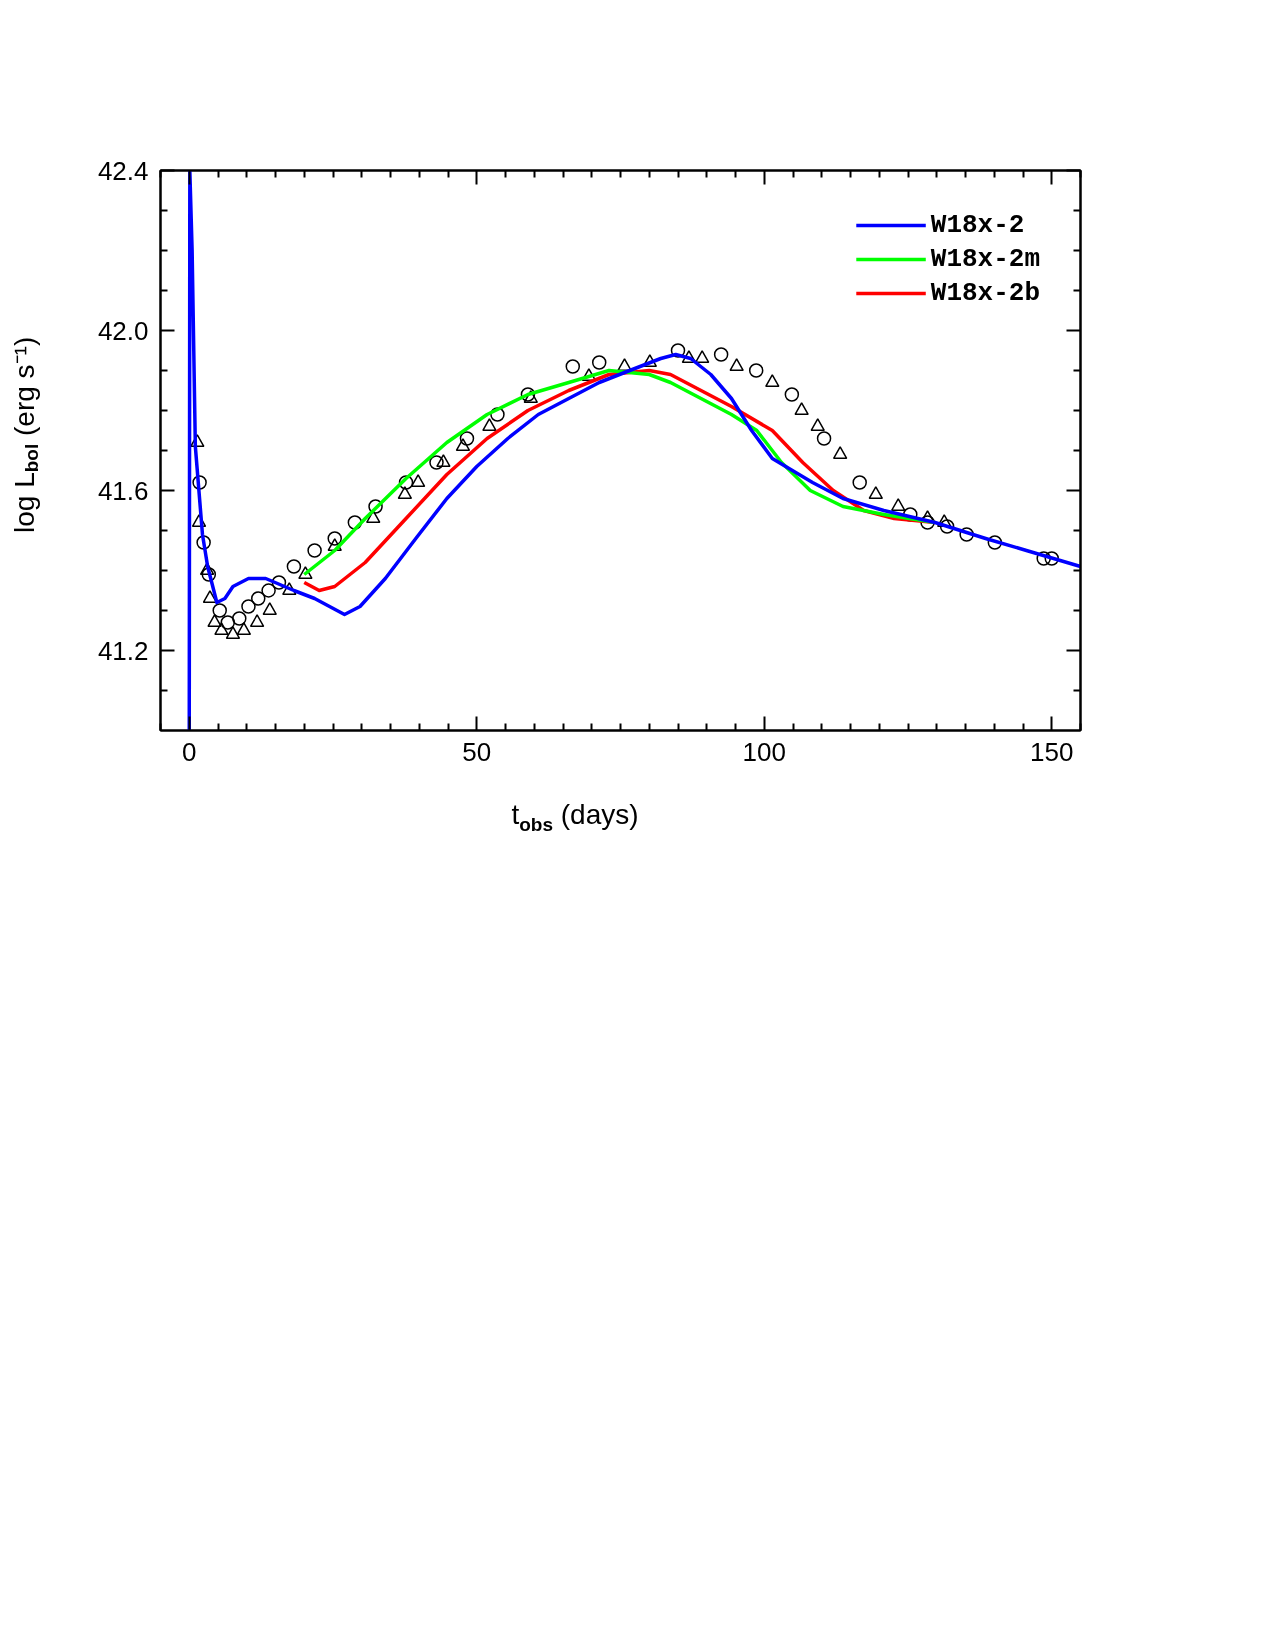  I want to click on legend-label: W18x-2, so click(977, 225).